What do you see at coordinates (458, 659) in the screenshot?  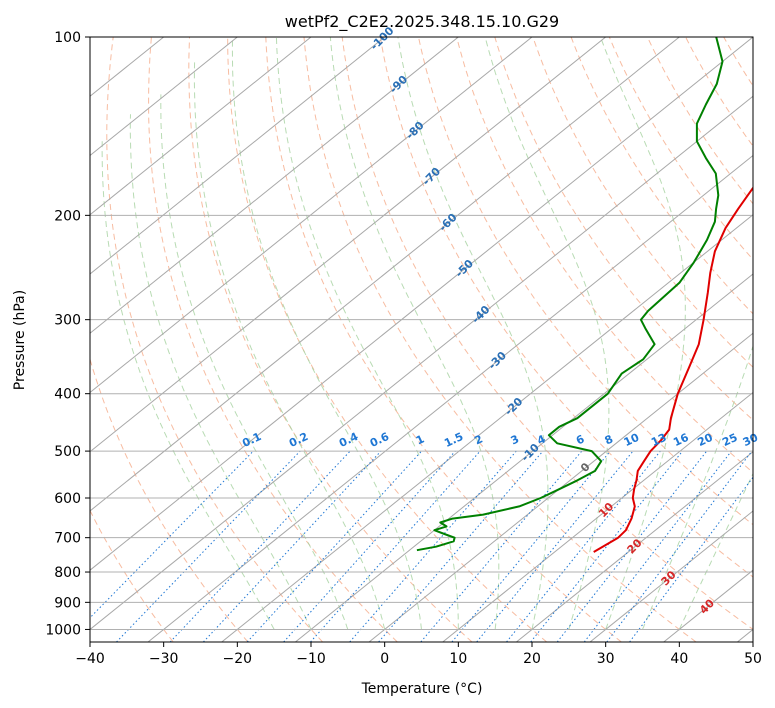 I see `x-tick-label: 10` at bounding box center [458, 659].